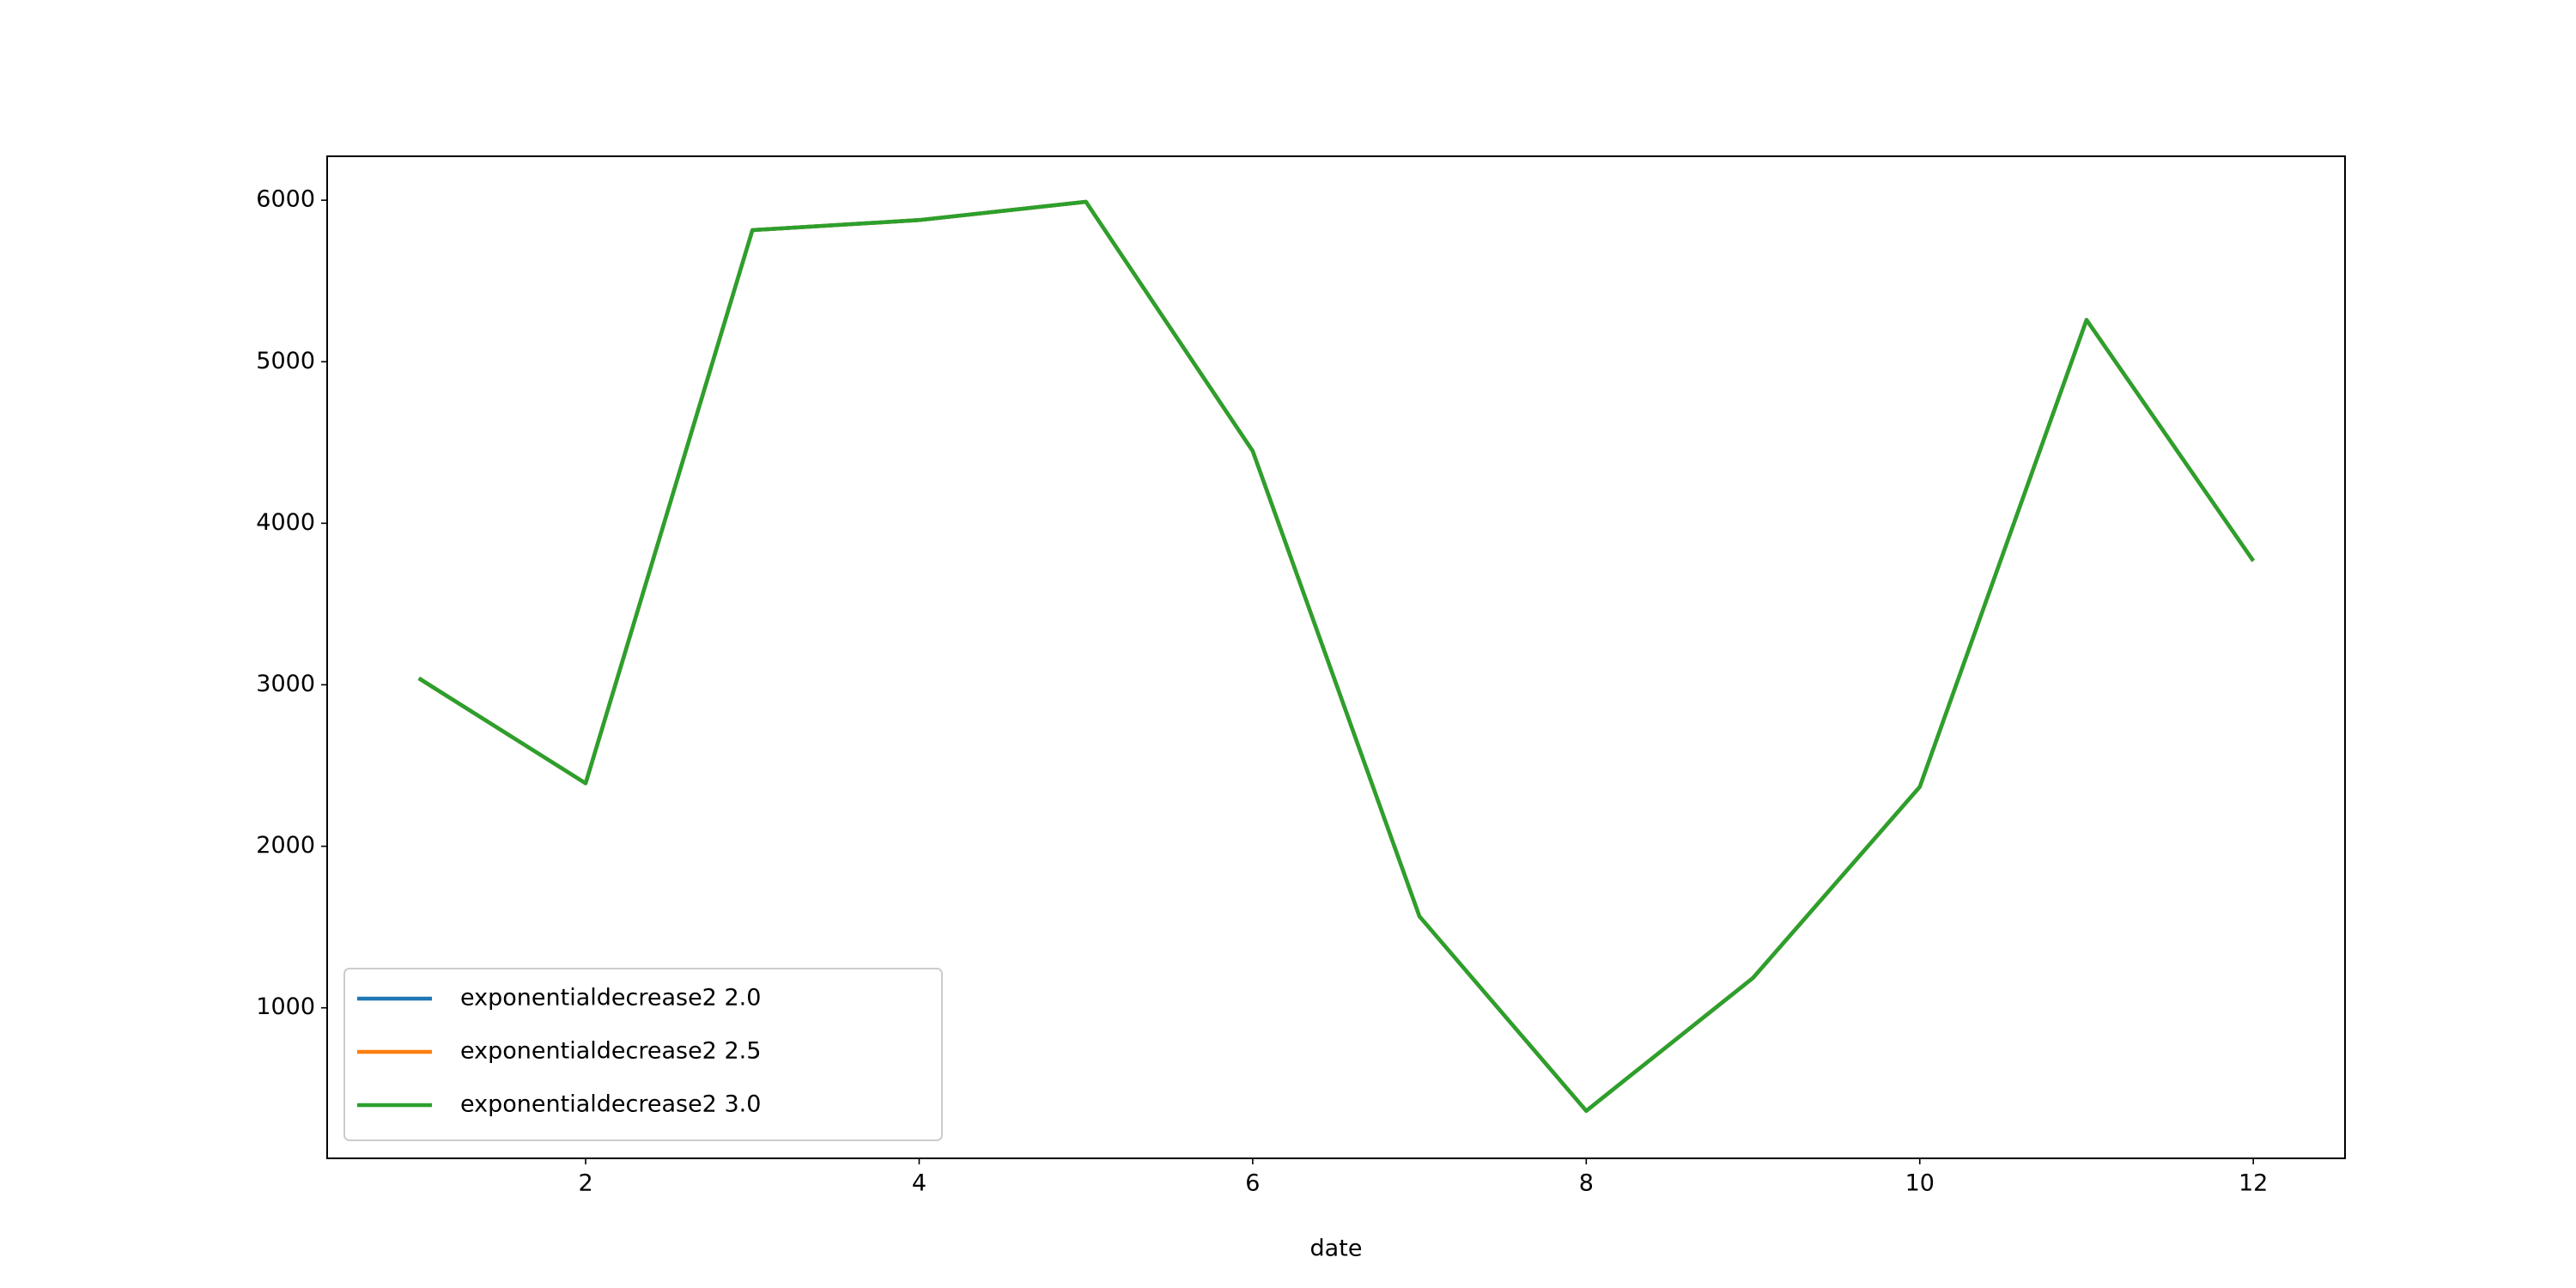  What do you see at coordinates (1252, 1184) in the screenshot?
I see `x-tick-label: 6` at bounding box center [1252, 1184].